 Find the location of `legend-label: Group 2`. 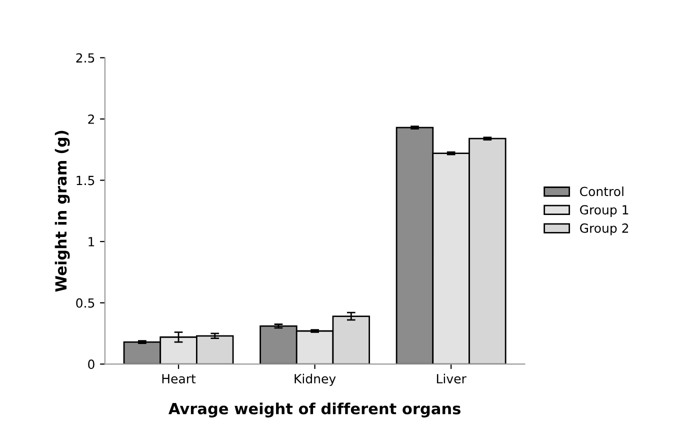

legend-label: Group 2 is located at coordinates (604, 229).